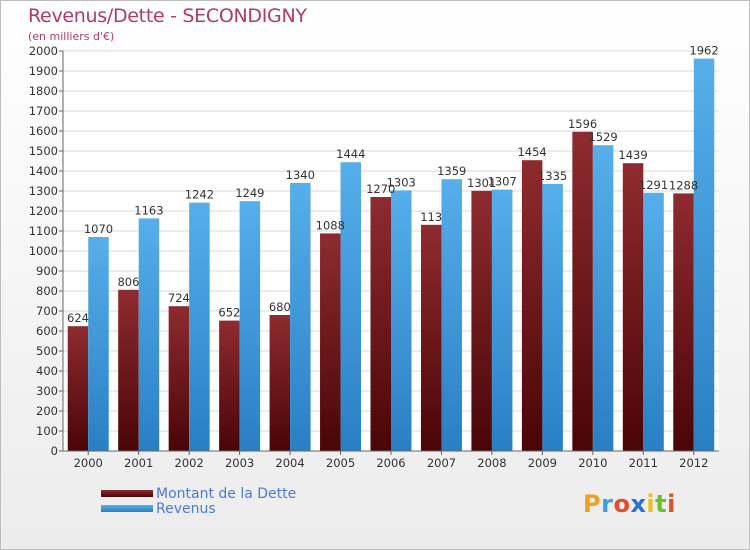 Image resolution: width=750 pixels, height=550 pixels. I want to click on data-label-revenue: 1242, so click(199, 195).